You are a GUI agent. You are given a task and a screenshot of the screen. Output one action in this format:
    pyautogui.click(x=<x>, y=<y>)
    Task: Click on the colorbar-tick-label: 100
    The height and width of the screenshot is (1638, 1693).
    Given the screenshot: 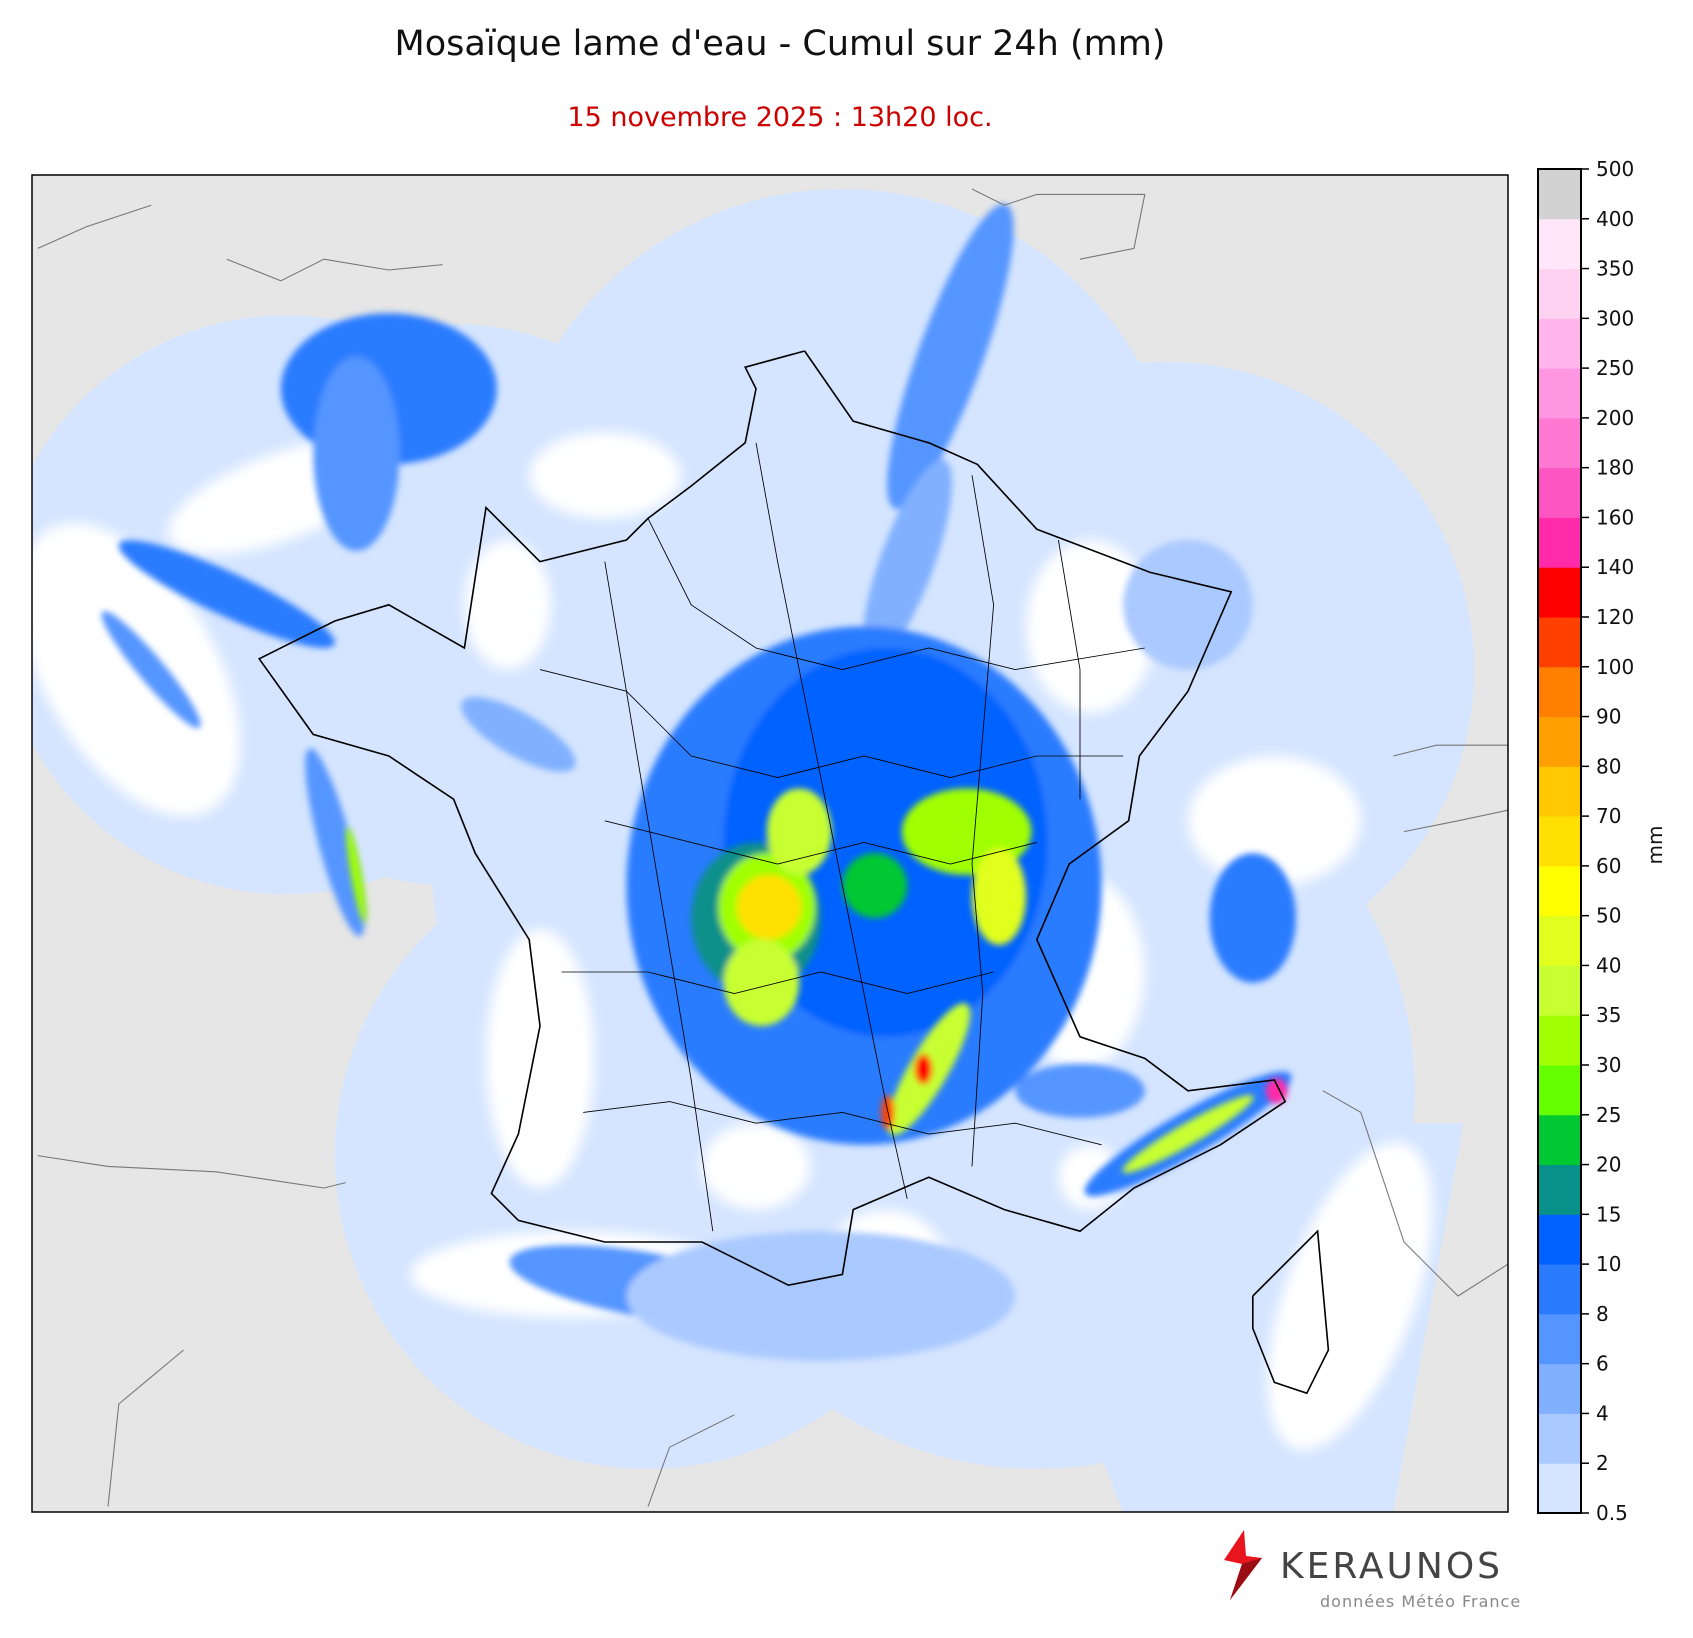 What is the action you would take?
    pyautogui.click(x=1615, y=667)
    